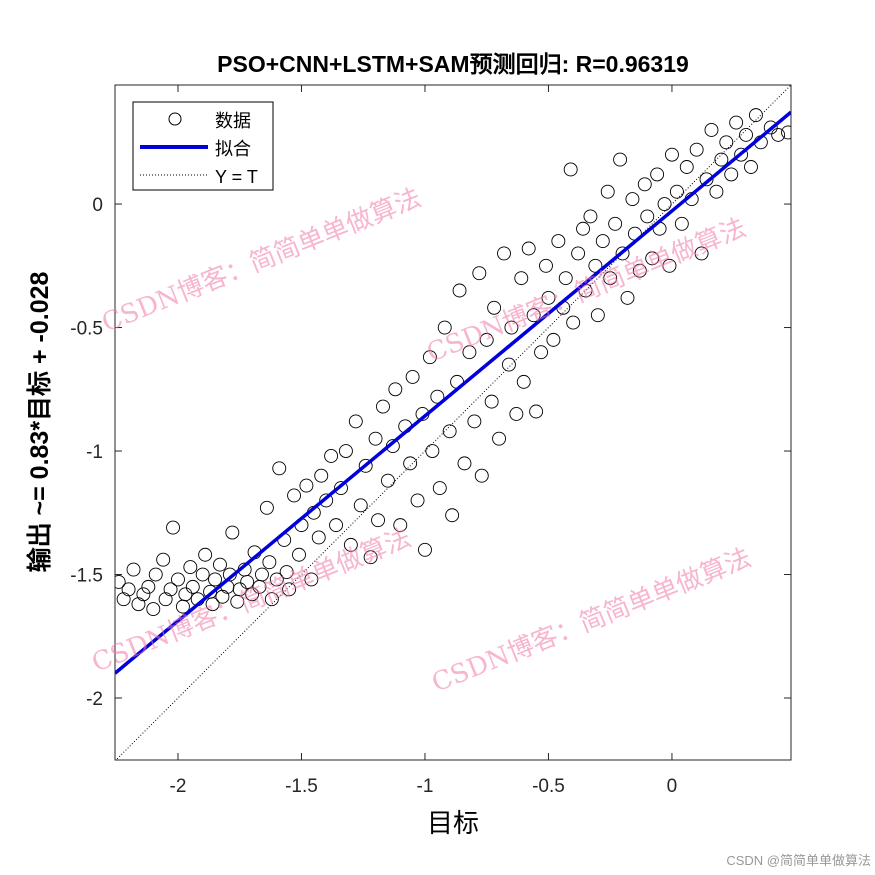  Describe the element at coordinates (672, 786) in the screenshot. I see `x-tick-label: 0` at that location.